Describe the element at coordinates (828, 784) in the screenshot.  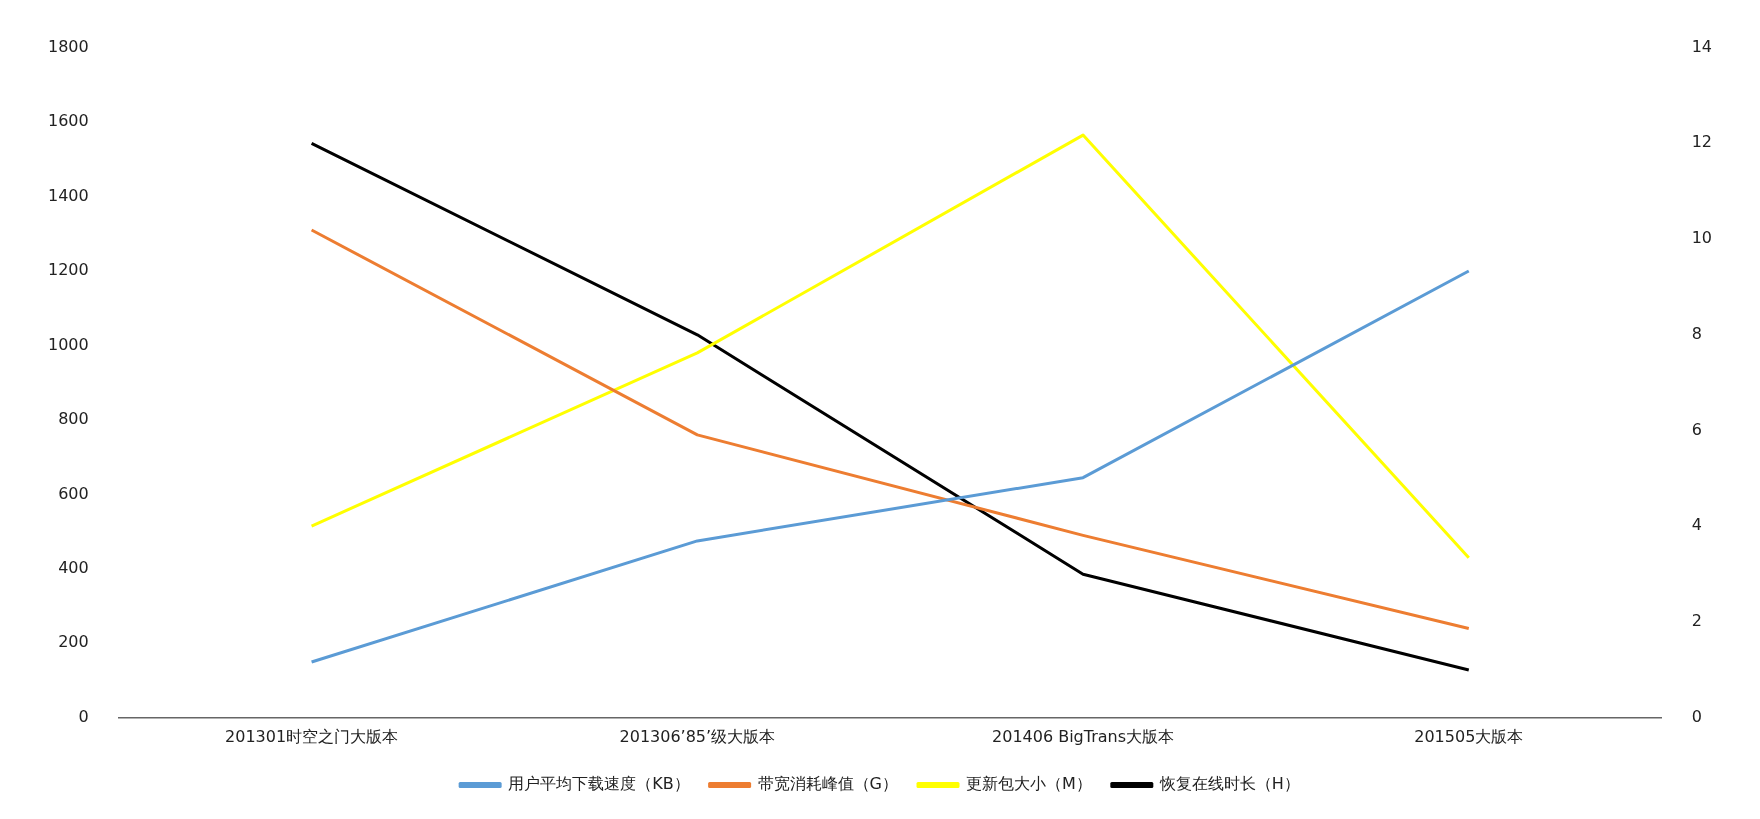
I see `legend-label: 带宽消耗峰值（G）` at that location.